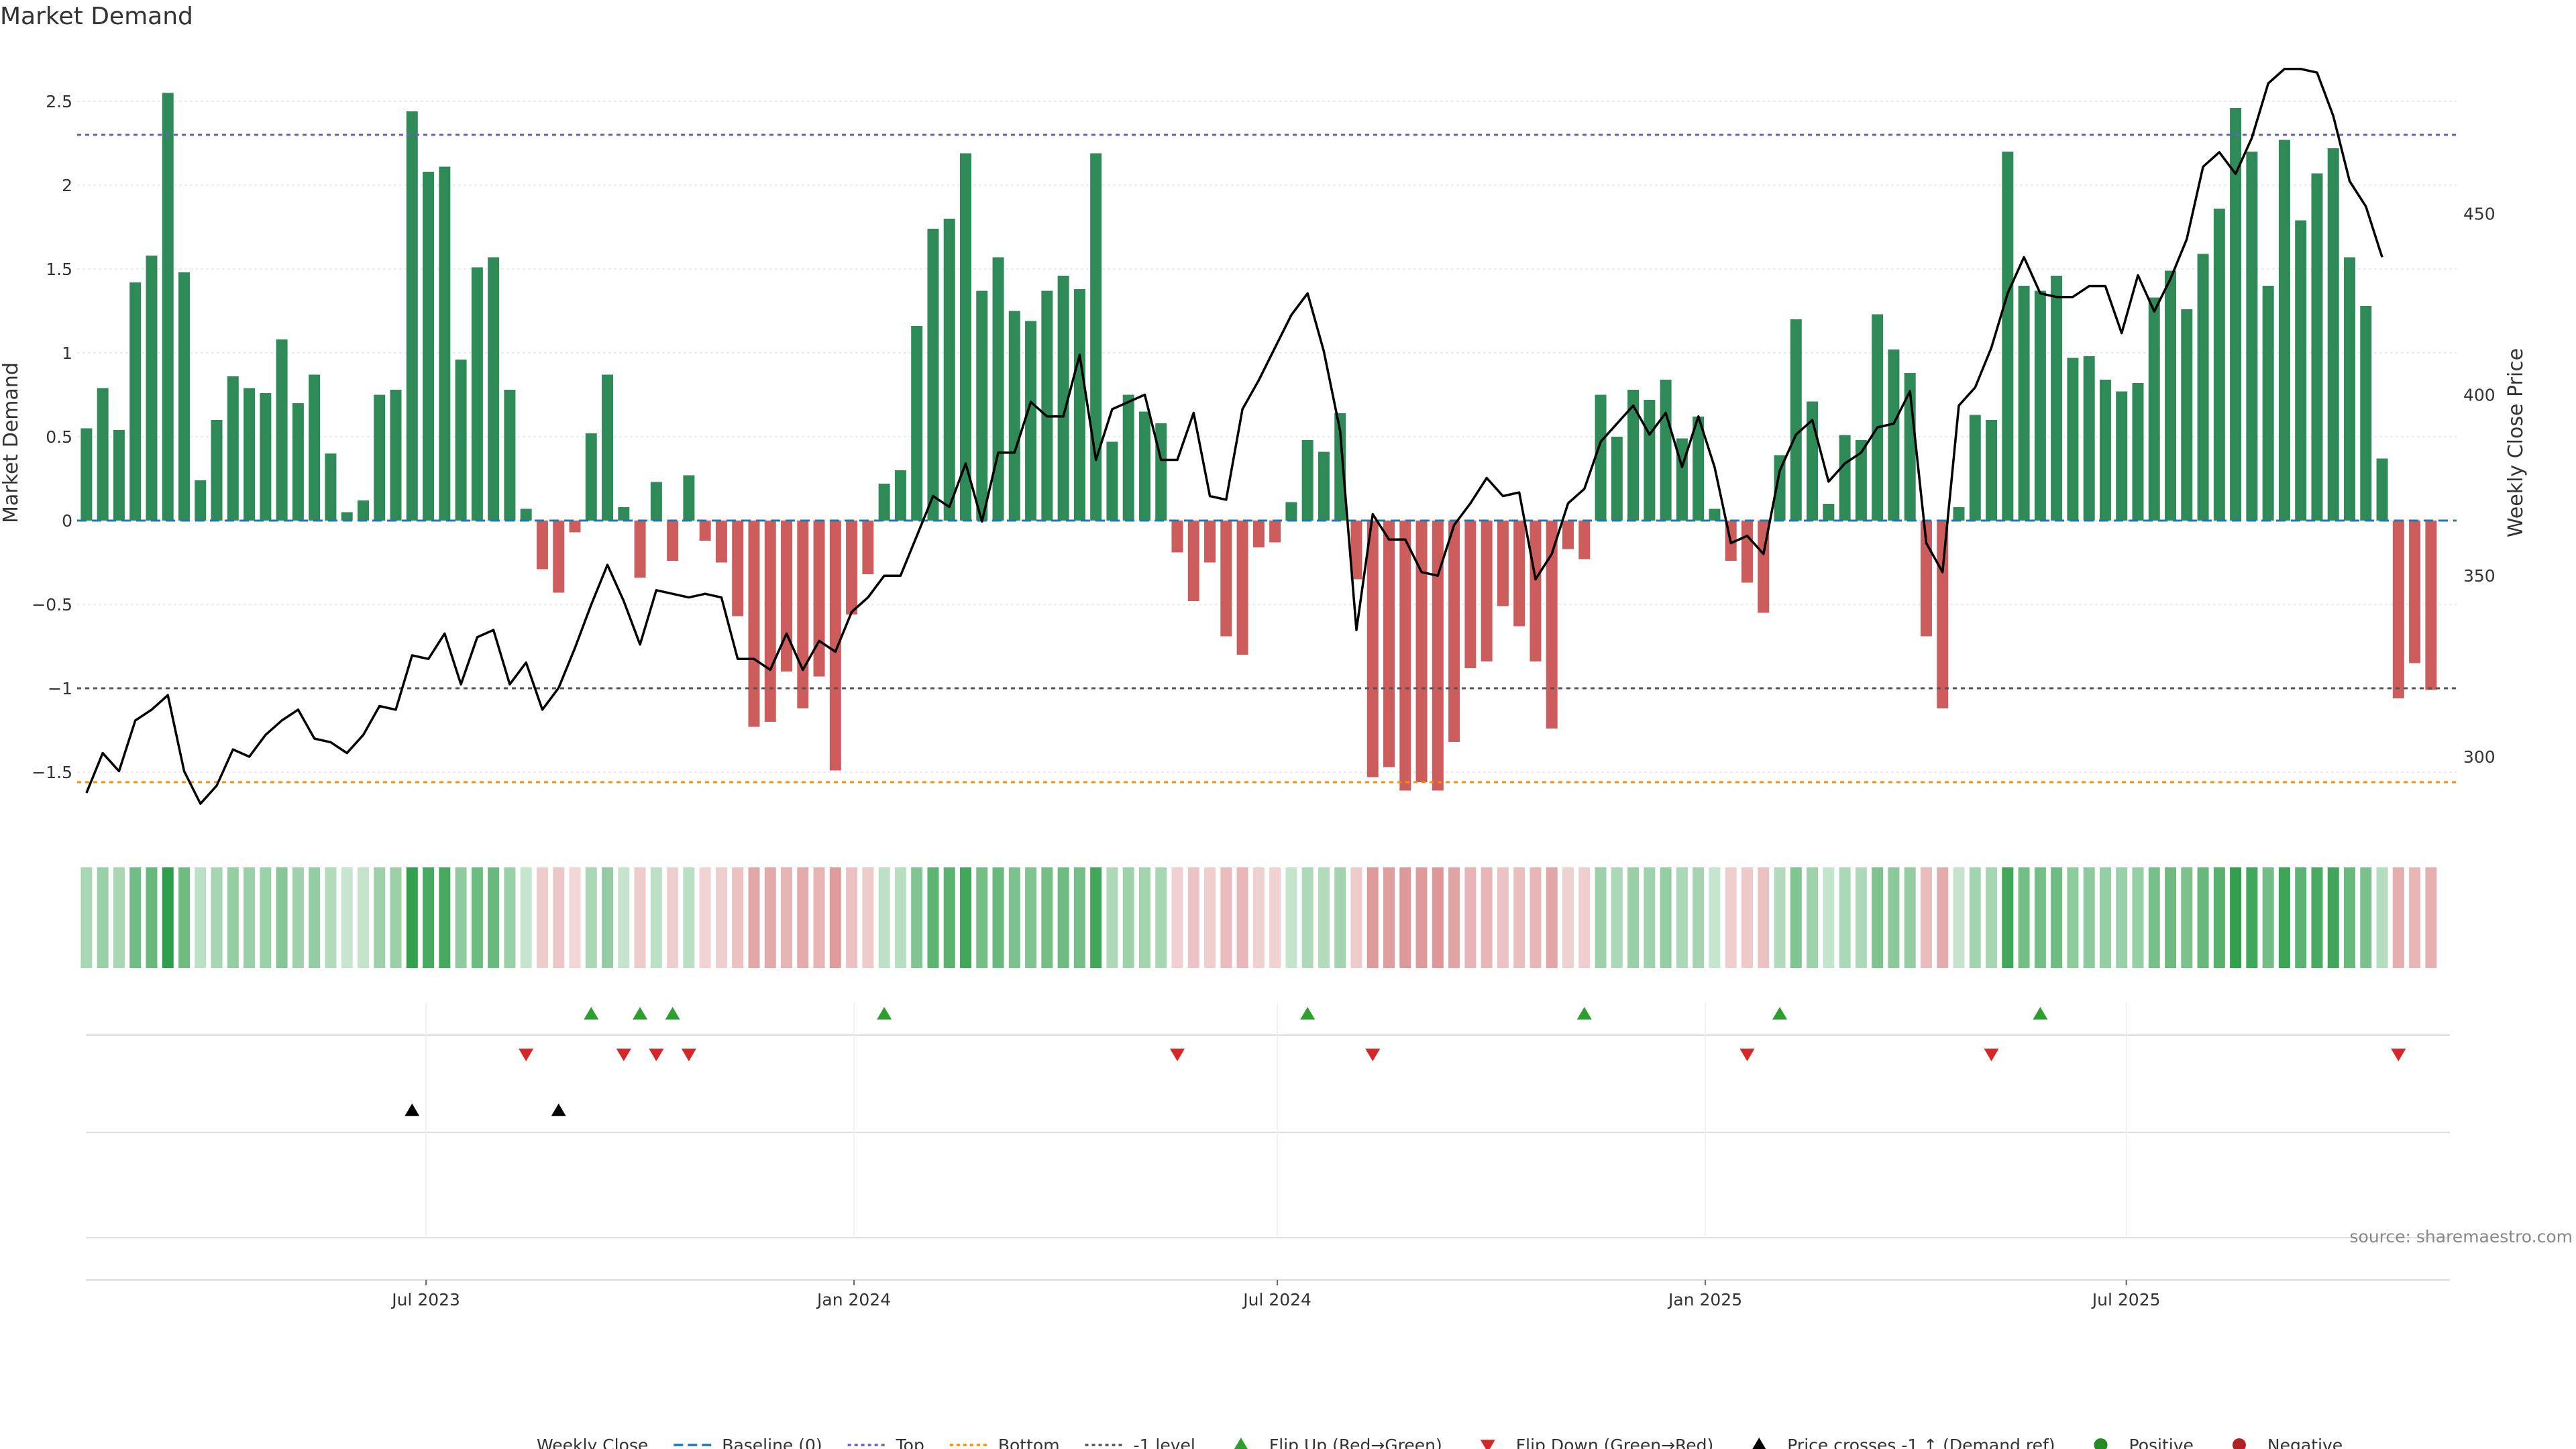  Describe the element at coordinates (2516, 442) in the screenshot. I see `y2-axis-title: Weekly Close Price` at that location.